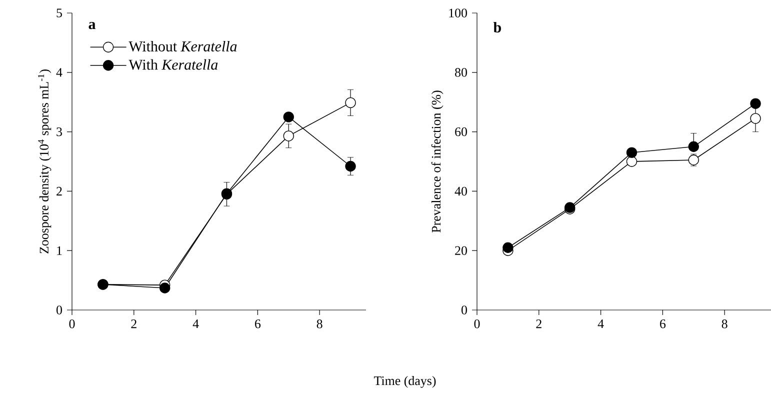 The width and height of the screenshot is (771, 403). Describe the element at coordinates (461, 250) in the screenshot. I see `y-tick-label: 20` at that location.